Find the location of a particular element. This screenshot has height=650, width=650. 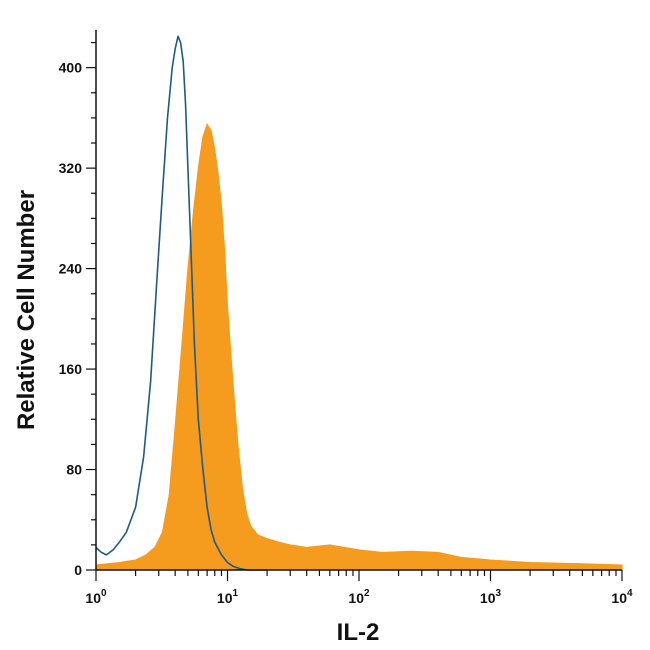

x-tick-label: 10⁴ is located at coordinates (622, 597).